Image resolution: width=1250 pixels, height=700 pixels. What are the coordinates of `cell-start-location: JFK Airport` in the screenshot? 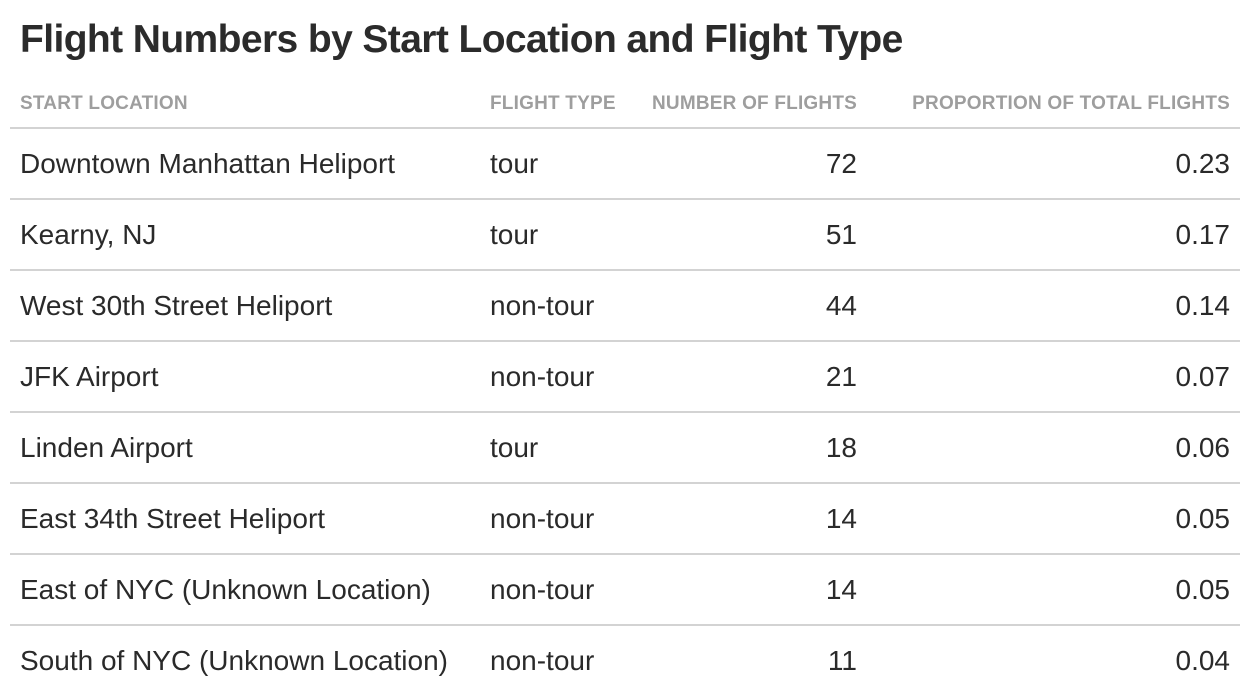 It's located at (245, 377).